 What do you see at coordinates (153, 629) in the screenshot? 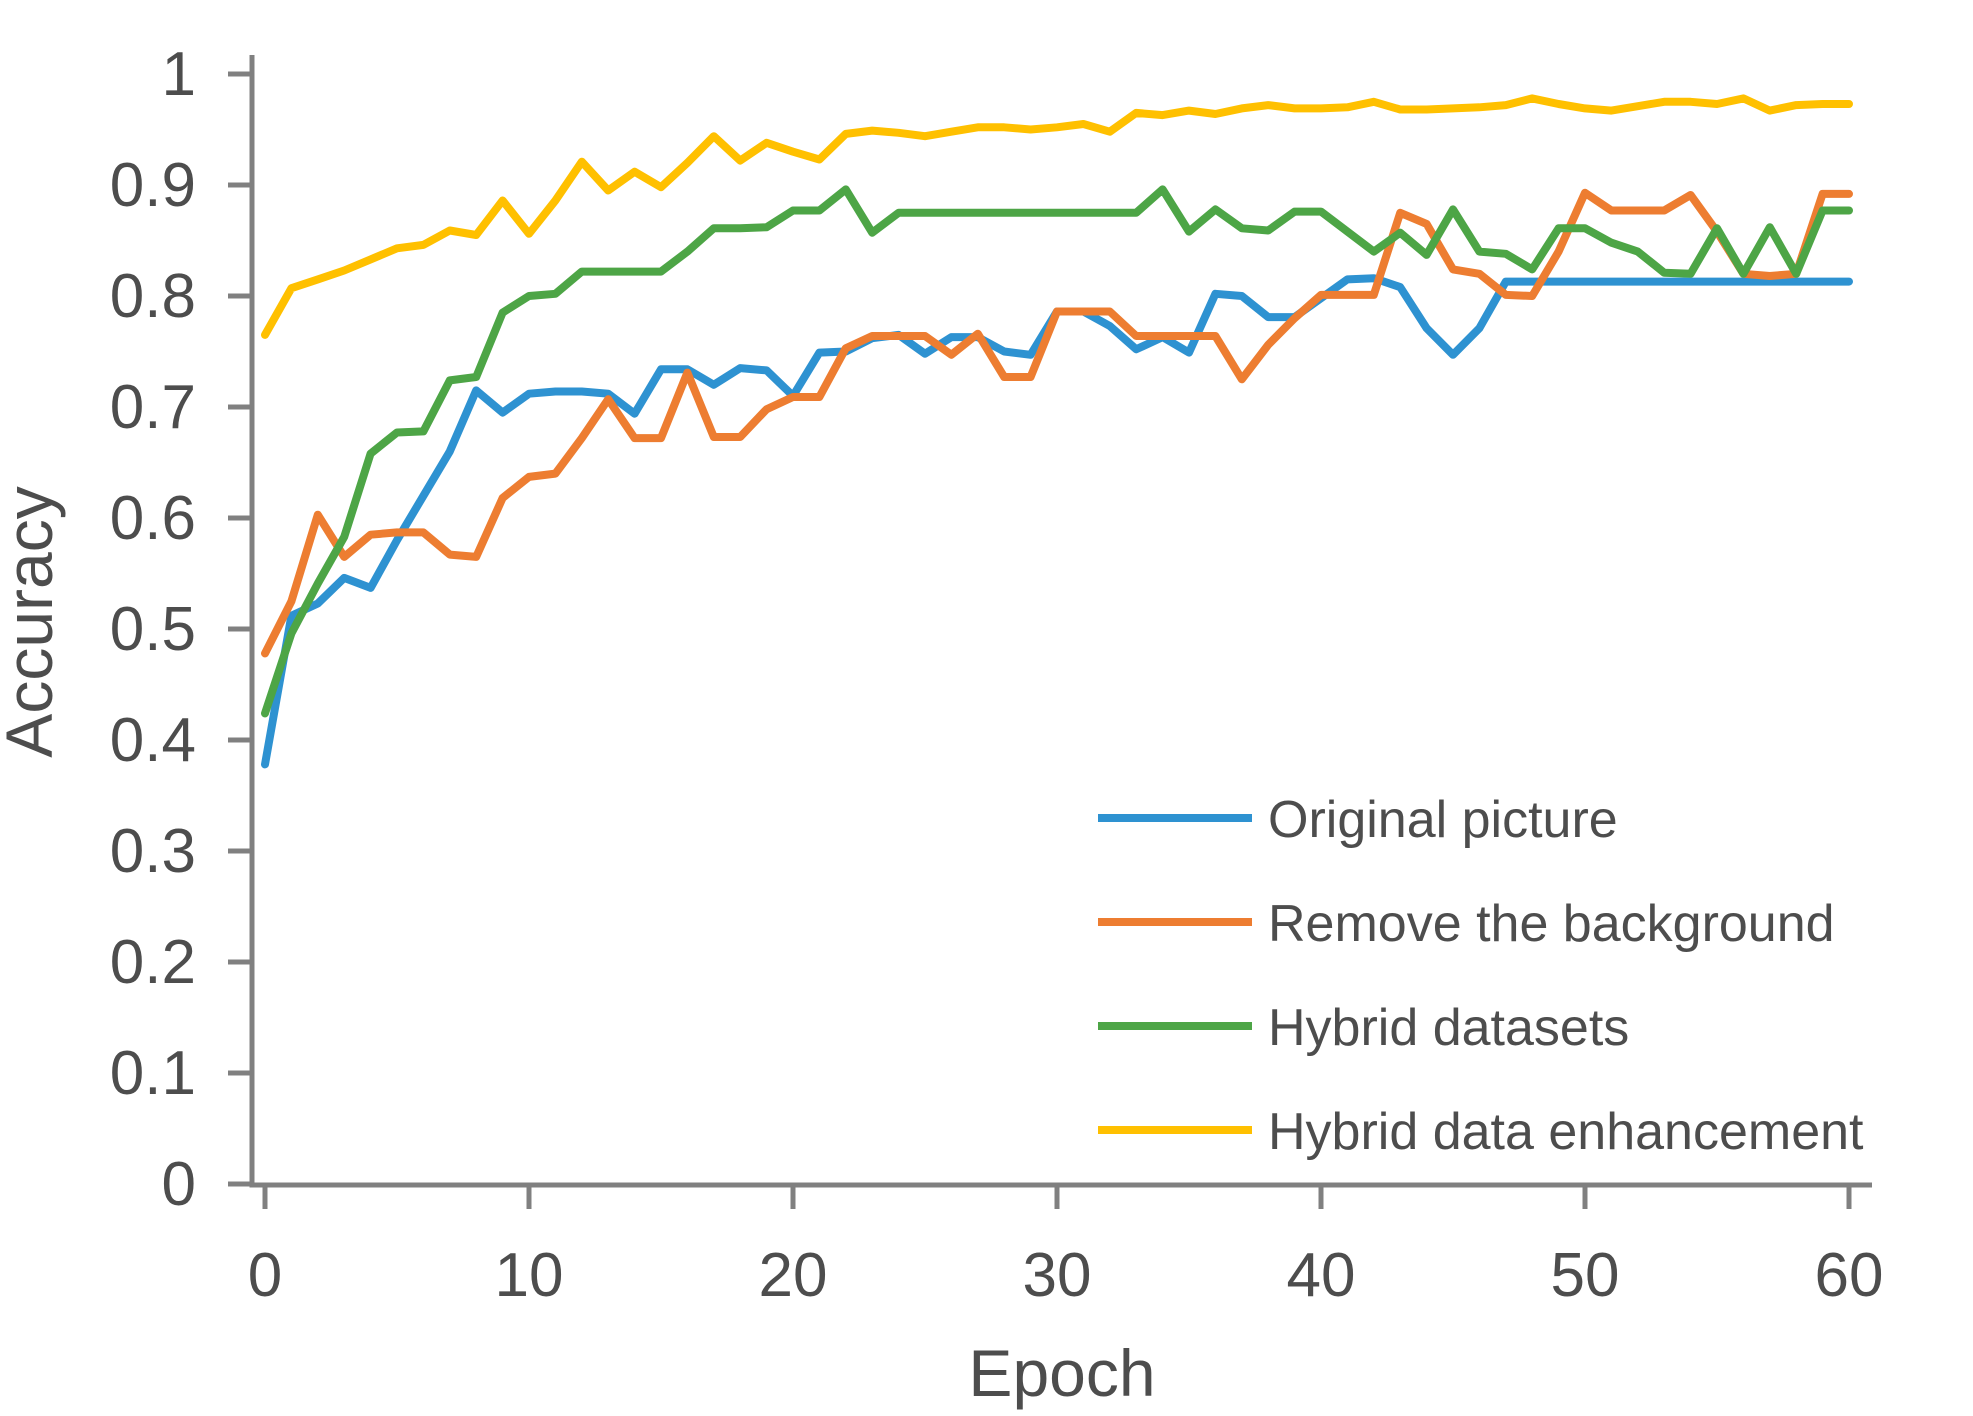
I see `y-tick-label: 0.5` at bounding box center [153, 629].